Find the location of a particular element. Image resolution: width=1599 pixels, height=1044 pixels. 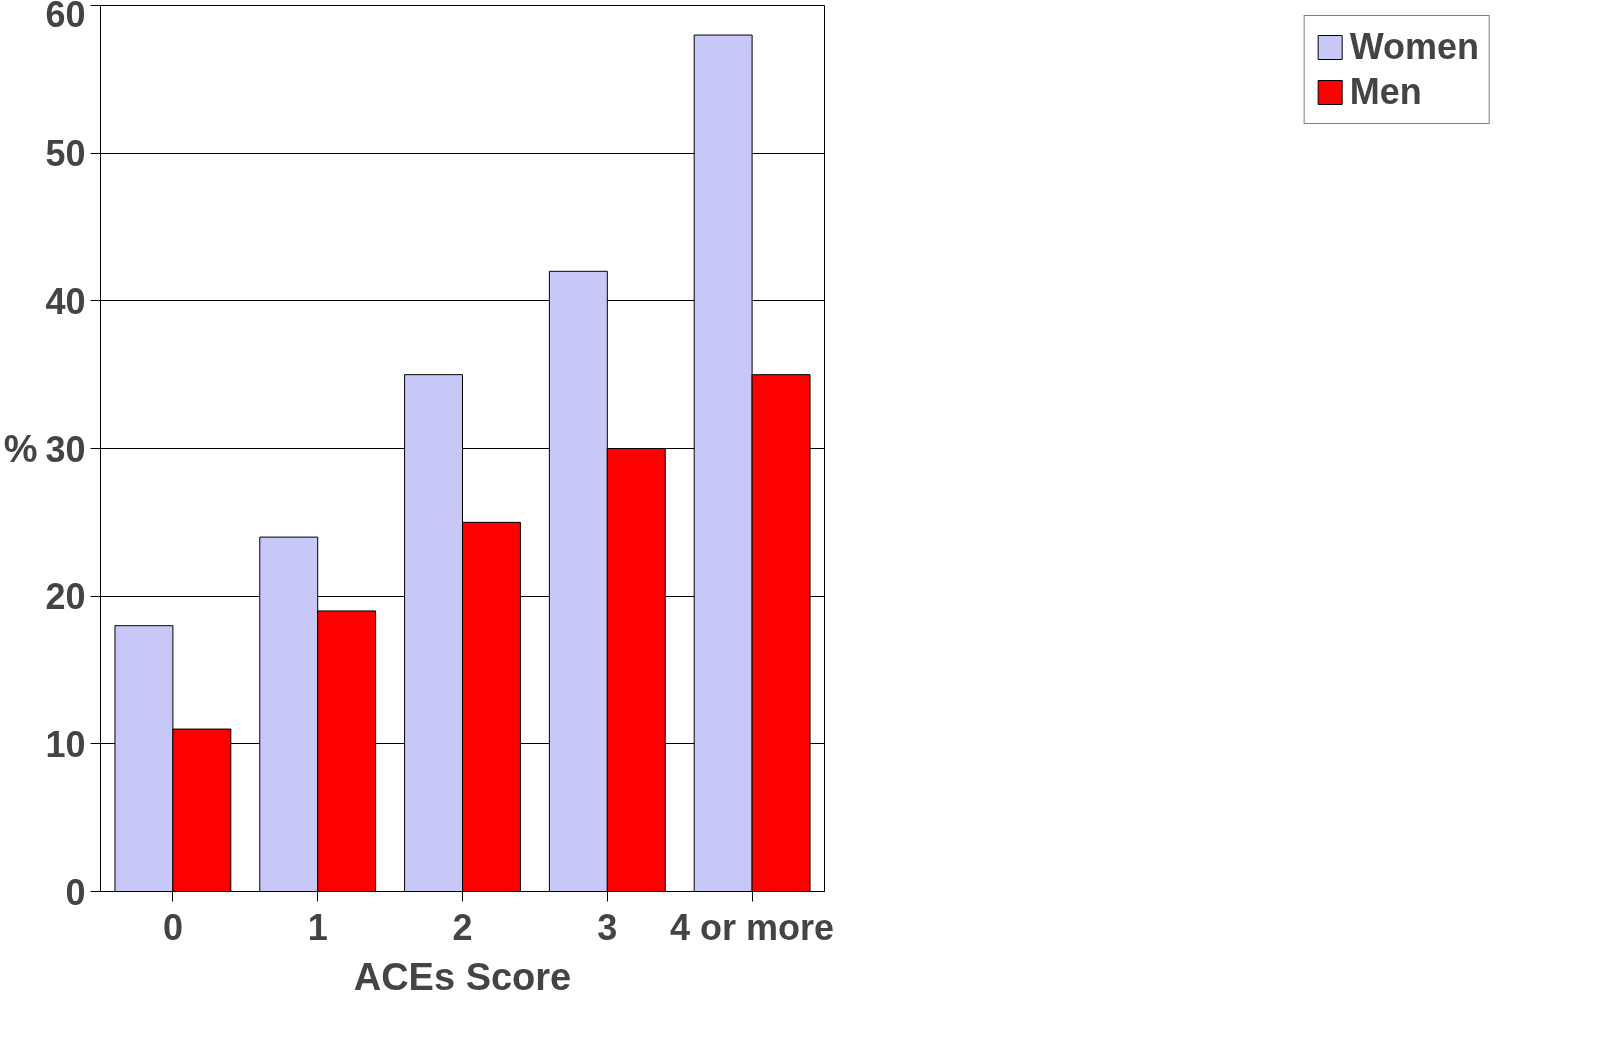

legend-label: Women is located at coordinates (1414, 47).